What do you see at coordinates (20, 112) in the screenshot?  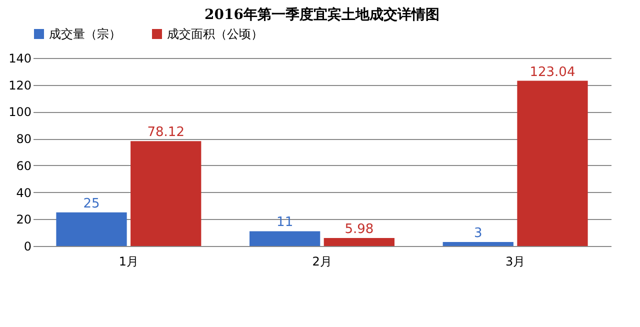 I see `y-tick-label: 100` at bounding box center [20, 112].